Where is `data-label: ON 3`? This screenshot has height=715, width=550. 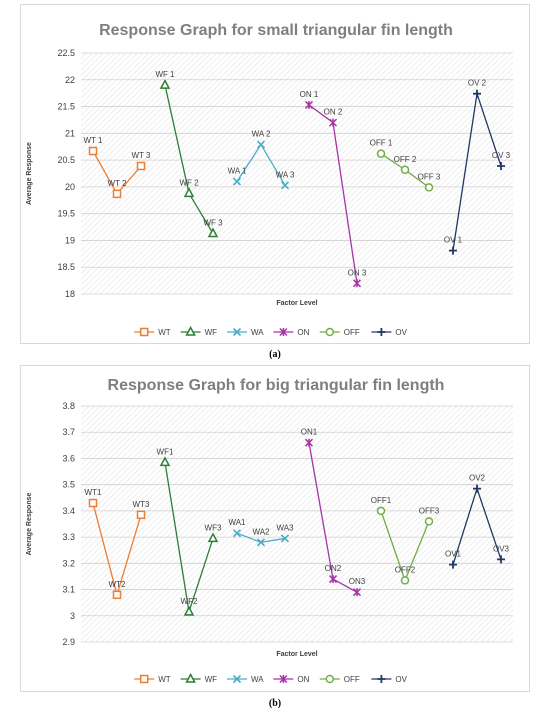
data-label: ON 3 is located at coordinates (357, 272).